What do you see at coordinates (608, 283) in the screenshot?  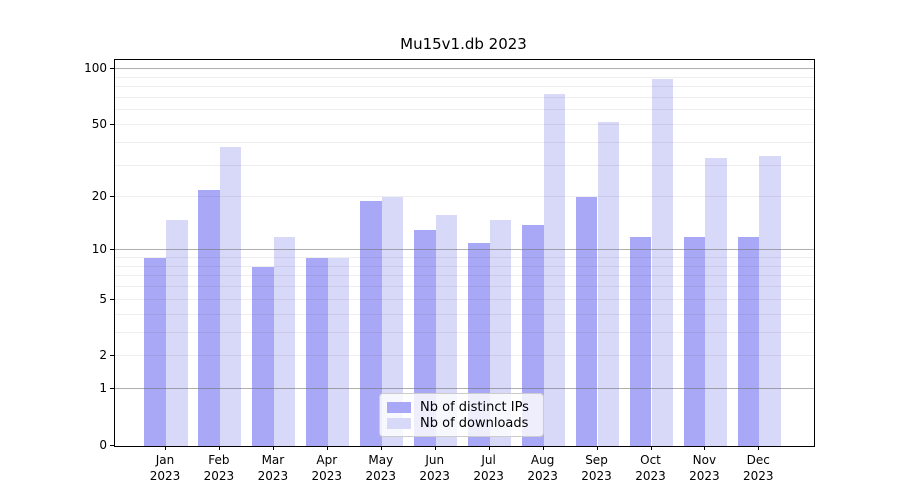 I see `bar-sep-downloads` at bounding box center [608, 283].